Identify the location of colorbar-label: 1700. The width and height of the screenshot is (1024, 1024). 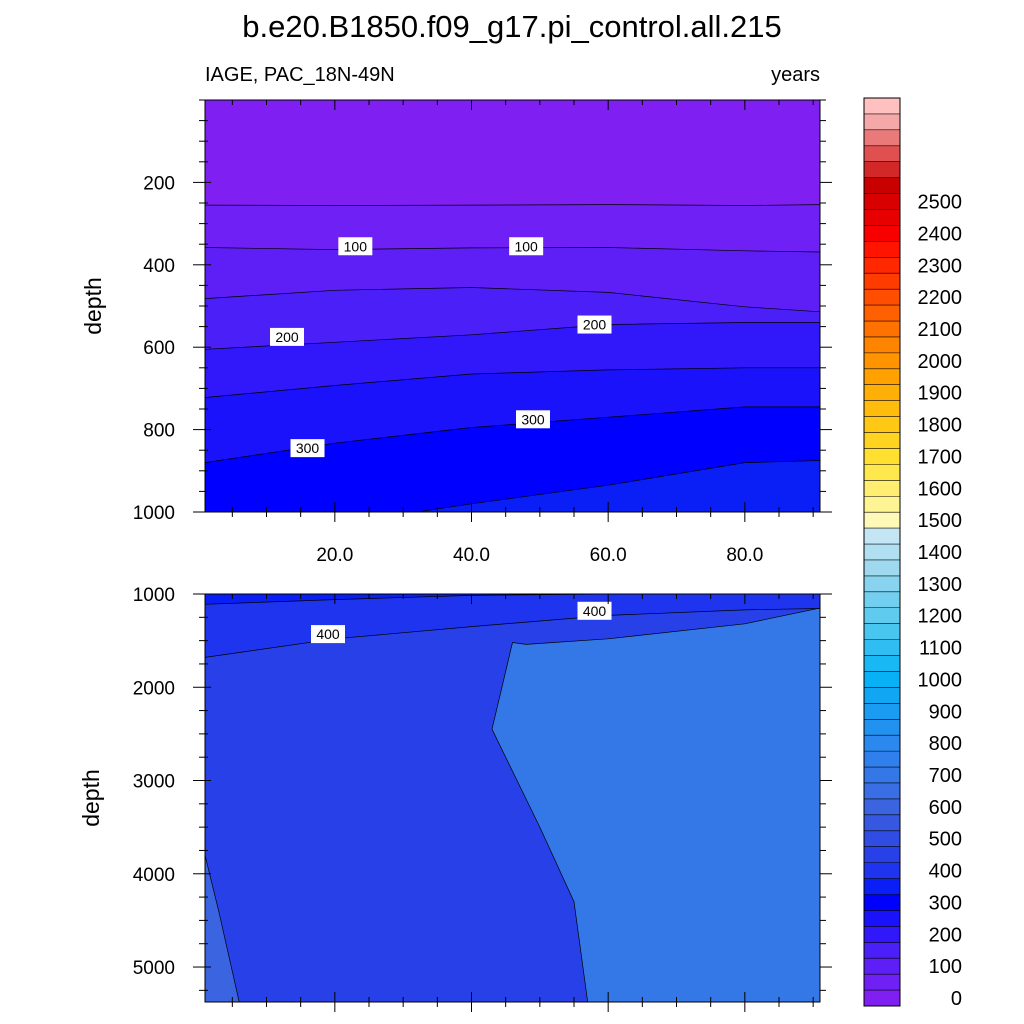
(940, 457).